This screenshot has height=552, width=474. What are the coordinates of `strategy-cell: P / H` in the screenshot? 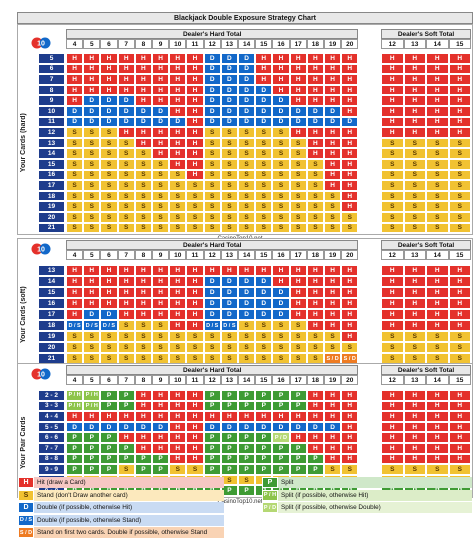 It's located at (75, 395).